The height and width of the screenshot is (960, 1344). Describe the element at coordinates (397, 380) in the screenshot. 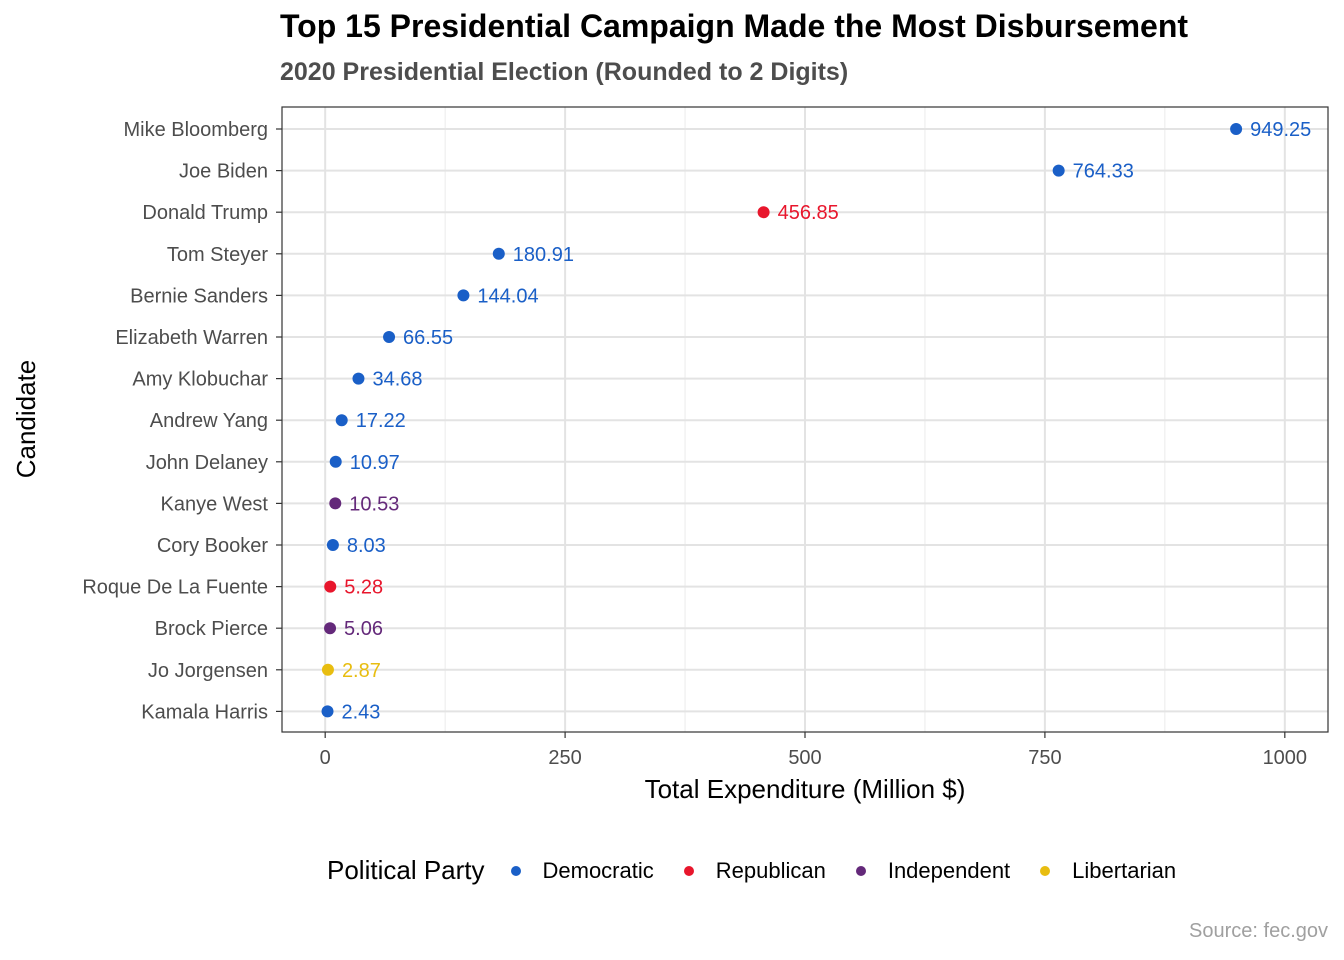

I see `data-label: 34.68` at that location.